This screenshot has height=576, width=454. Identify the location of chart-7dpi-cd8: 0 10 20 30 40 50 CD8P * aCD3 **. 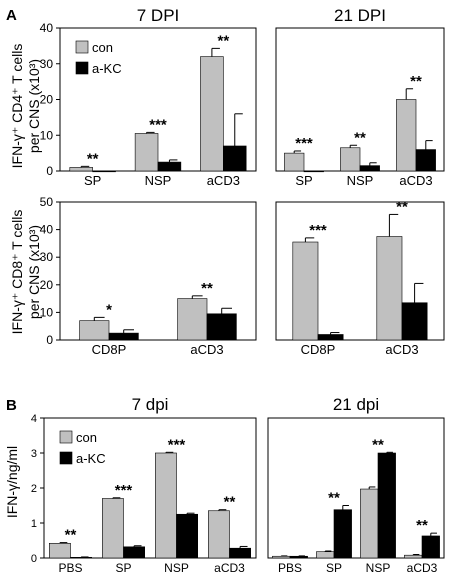
(148, 276).